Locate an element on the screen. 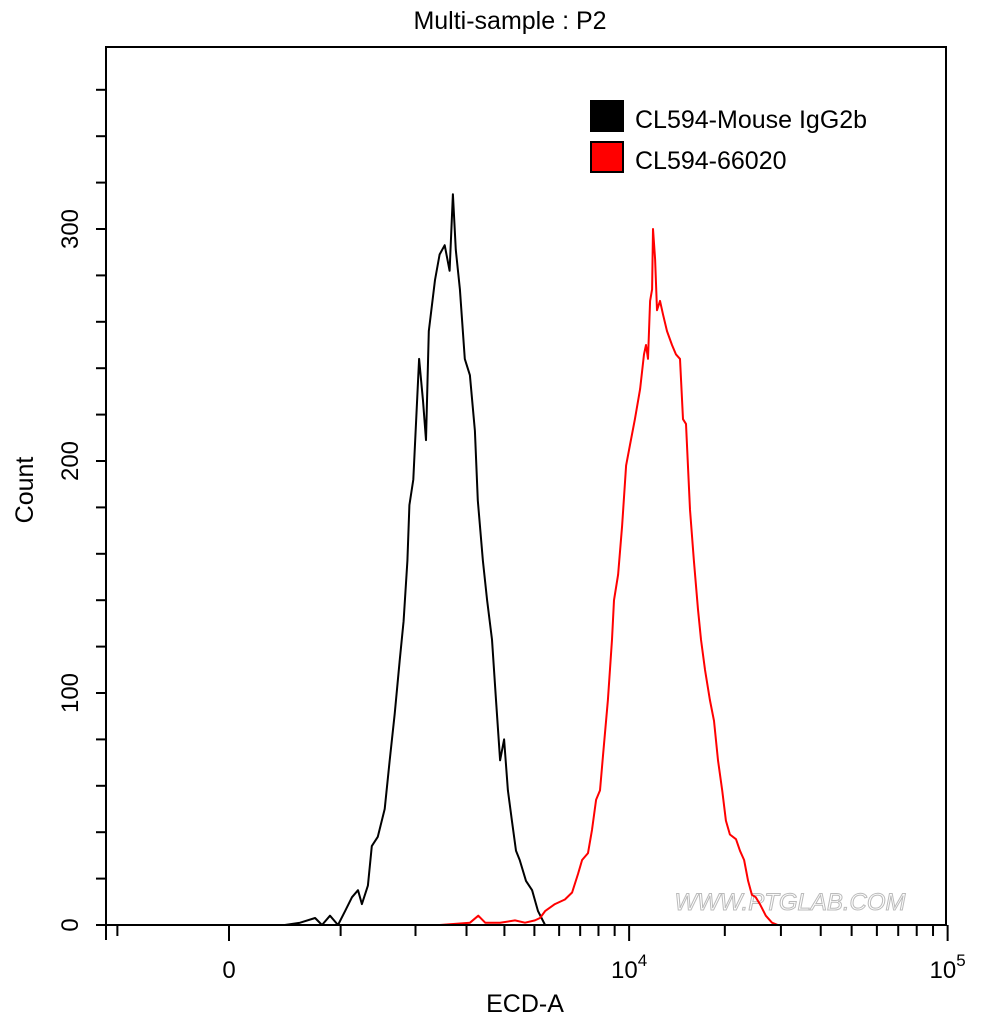 The image size is (987, 1024). legend-label-0: CL594-Mouse IgG2b is located at coordinates (751, 120).